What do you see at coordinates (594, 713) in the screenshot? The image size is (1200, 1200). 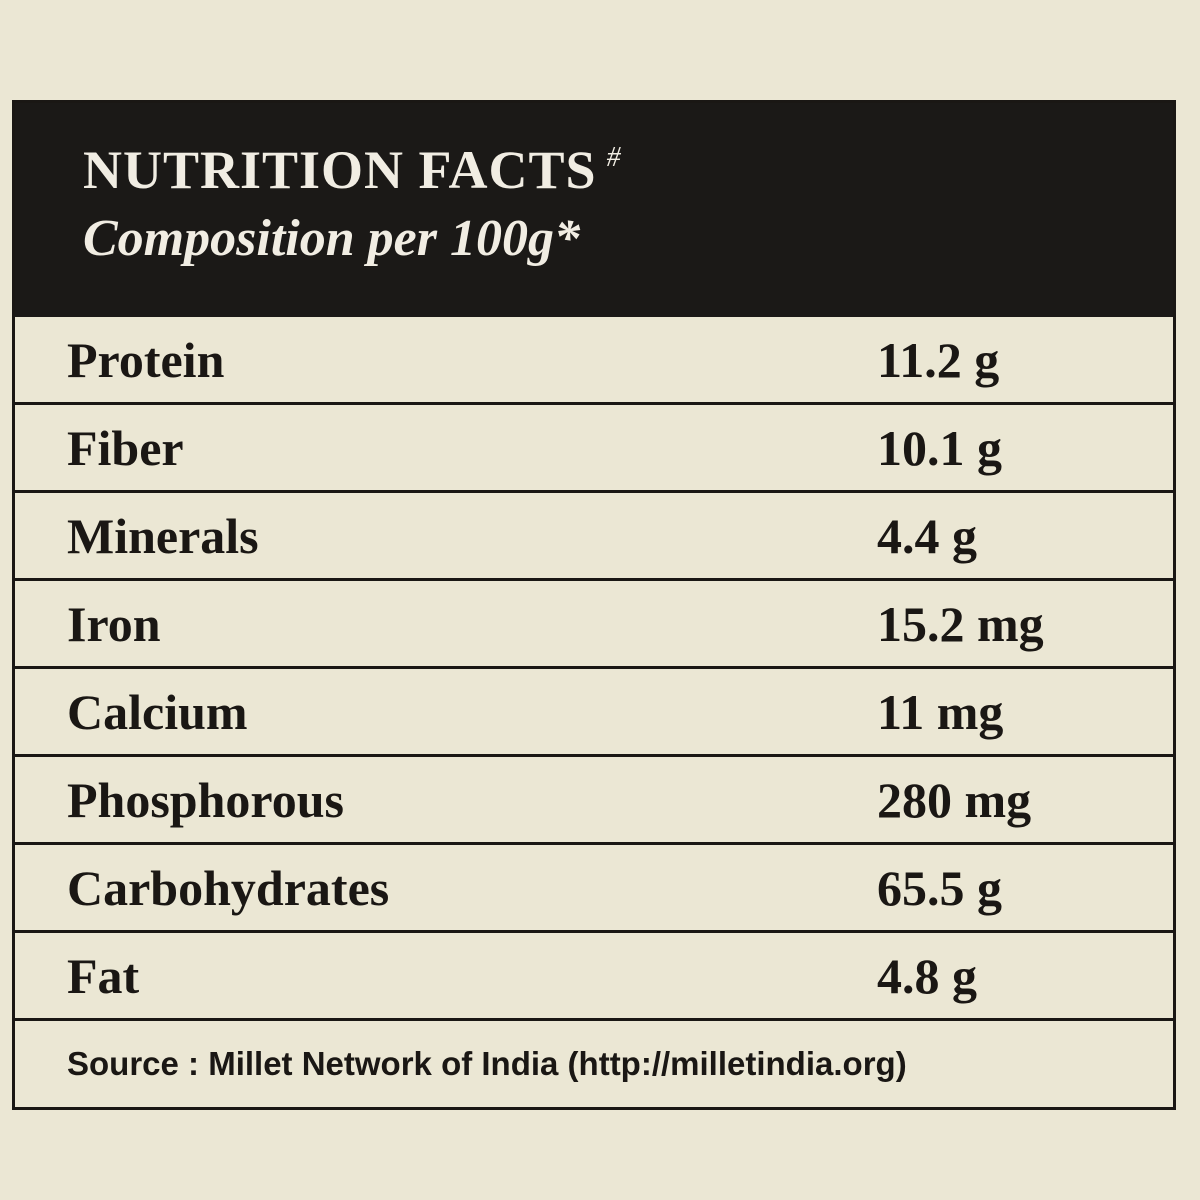 I see `table-row: Calcium 11 mg` at bounding box center [594, 713].